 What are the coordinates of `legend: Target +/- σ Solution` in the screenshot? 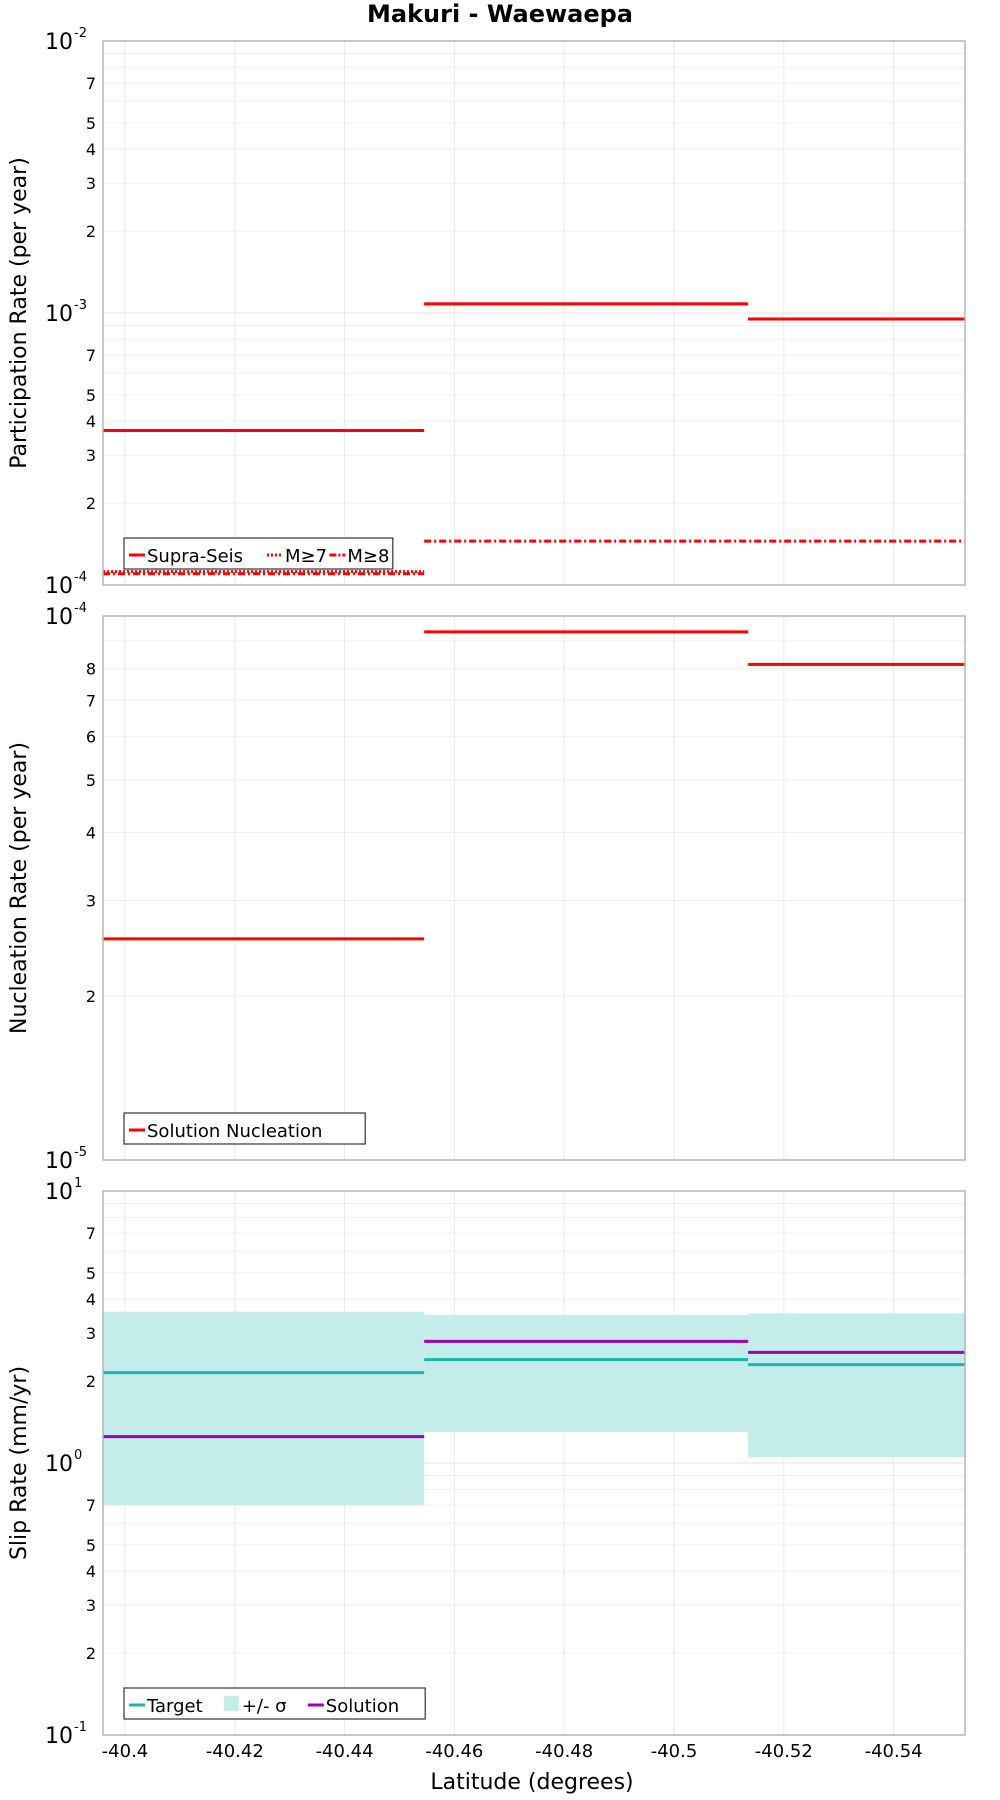 It's located at (274, 1703).